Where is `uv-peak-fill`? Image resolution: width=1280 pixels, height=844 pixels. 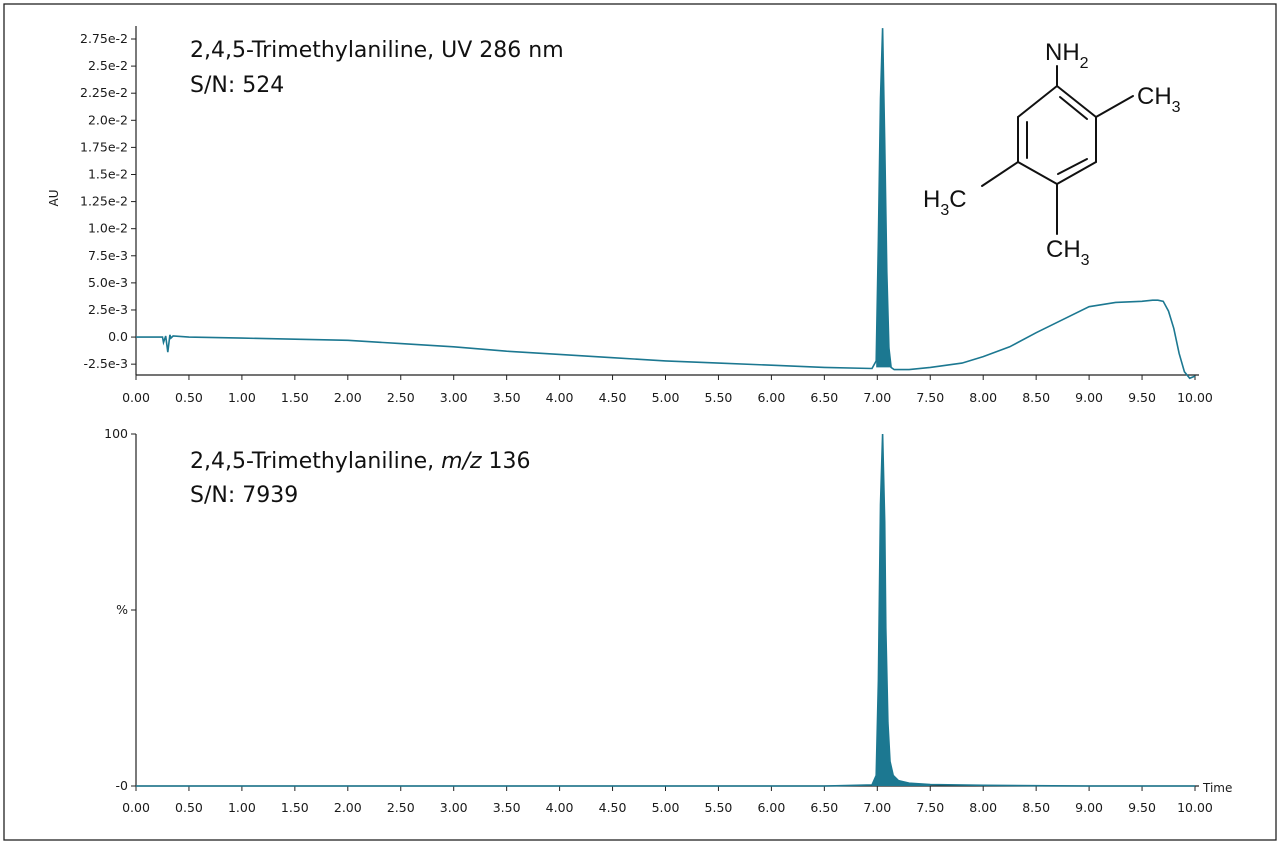
uv-peak-fill is located at coordinates (884, 198).